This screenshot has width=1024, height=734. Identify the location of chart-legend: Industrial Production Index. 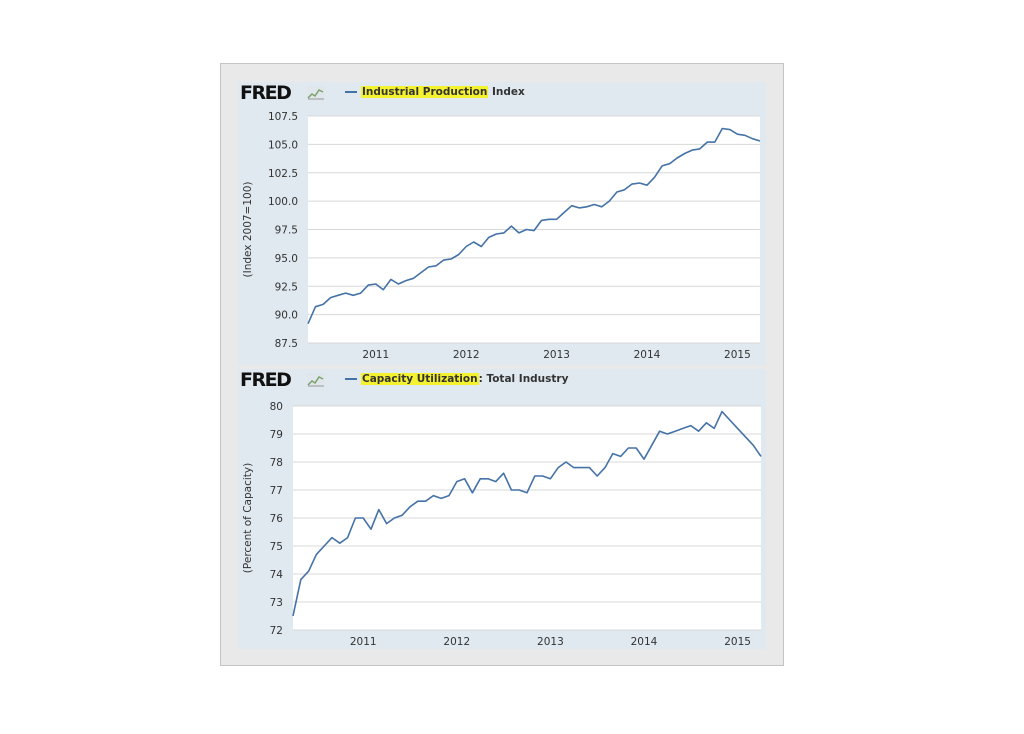
(435, 92).